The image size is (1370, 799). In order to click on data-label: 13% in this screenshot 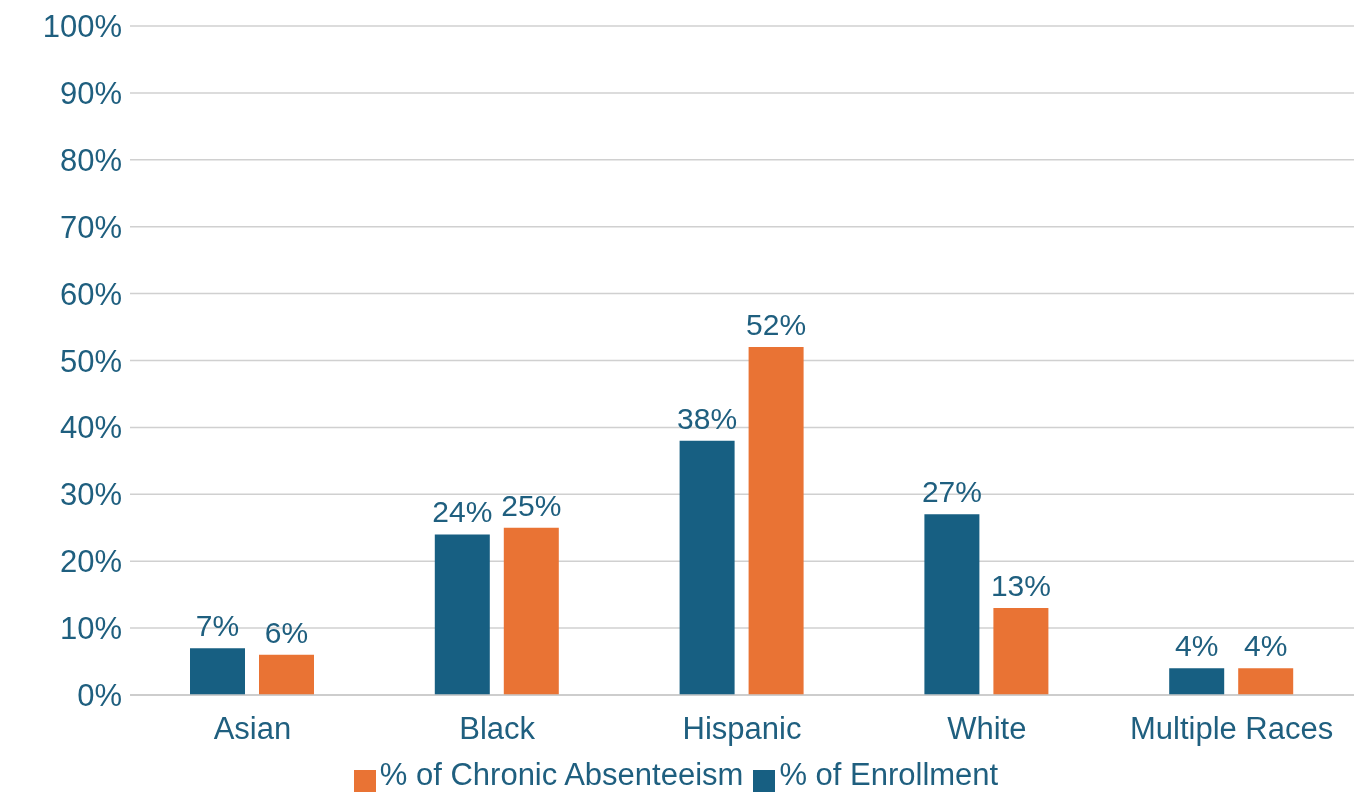, I will do `click(1020, 586)`.